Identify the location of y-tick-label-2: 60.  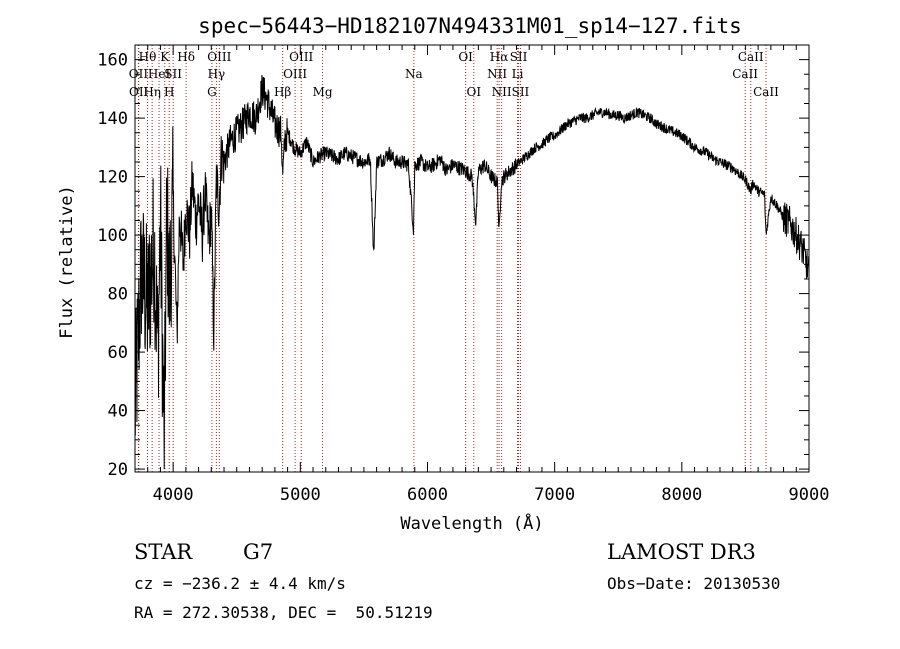
(118, 353).